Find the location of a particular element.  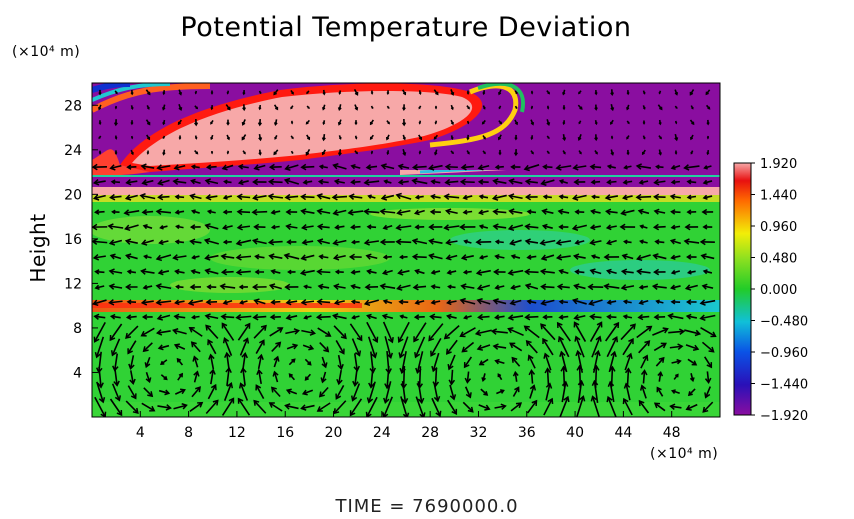

colorbar-label: 0.480 is located at coordinates (778, 259).